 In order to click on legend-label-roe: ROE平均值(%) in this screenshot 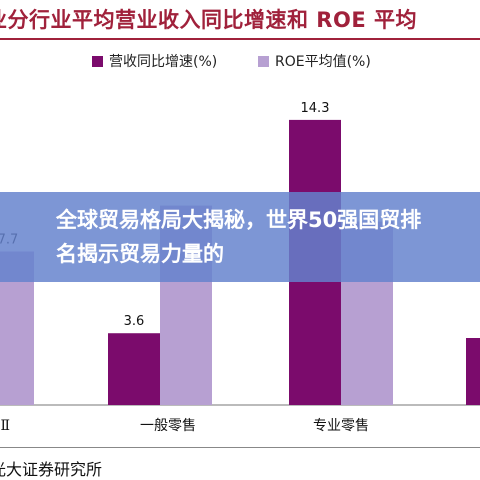, I will do `click(323, 62)`.